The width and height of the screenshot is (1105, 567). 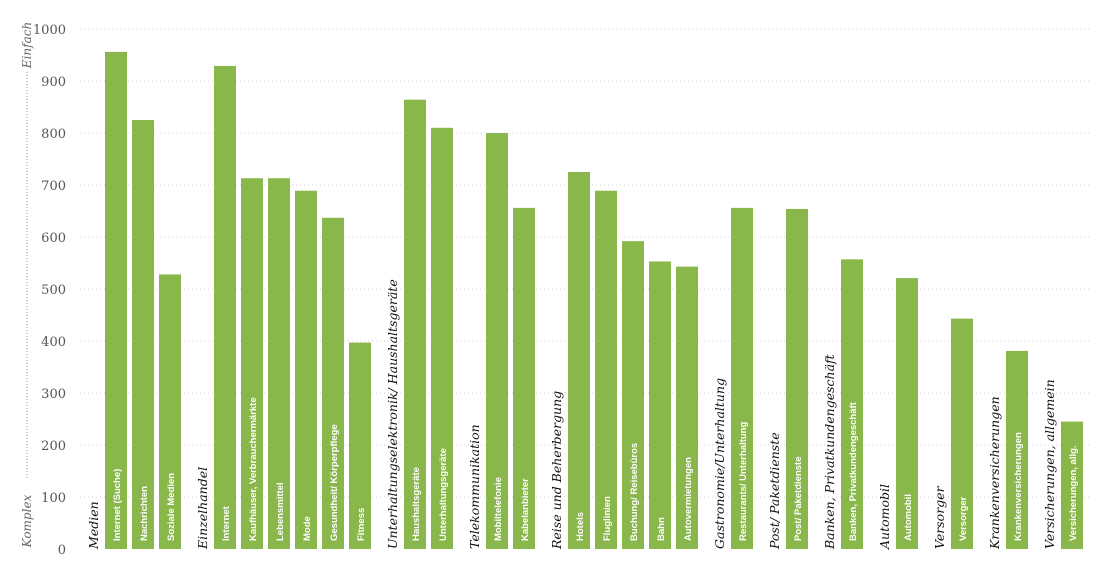 What do you see at coordinates (253, 469) in the screenshot?
I see `bar-label: Kaufhäuser, Verbrauchermärkte` at bounding box center [253, 469].